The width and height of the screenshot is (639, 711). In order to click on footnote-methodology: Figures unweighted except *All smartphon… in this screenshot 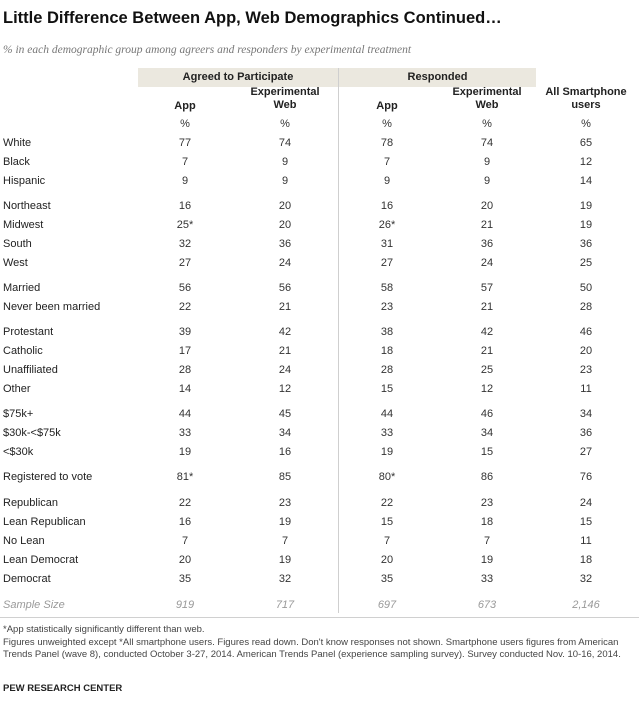, I will do `click(312, 648)`.